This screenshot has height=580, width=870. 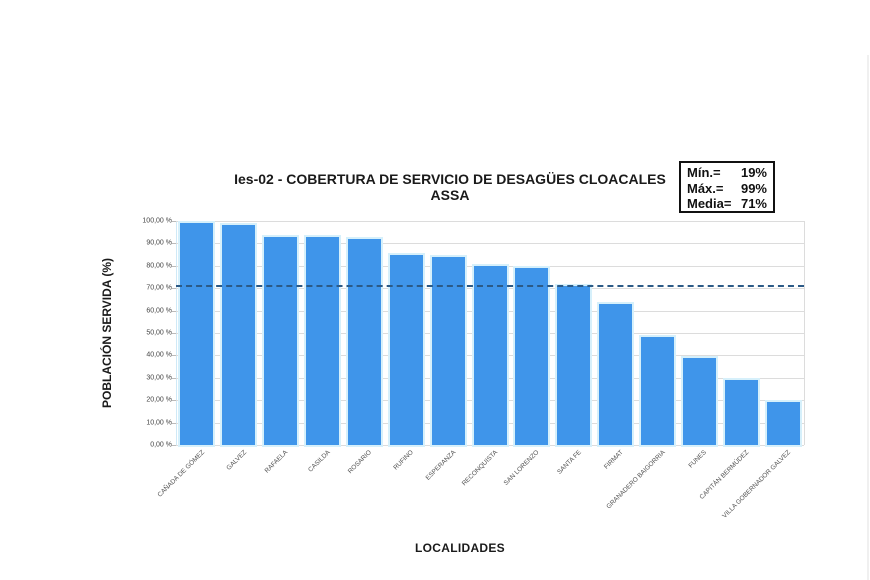 What do you see at coordinates (181, 474) in the screenshot?
I see `x-tick-label: CAÑADA DE GÓMEZ` at bounding box center [181, 474].